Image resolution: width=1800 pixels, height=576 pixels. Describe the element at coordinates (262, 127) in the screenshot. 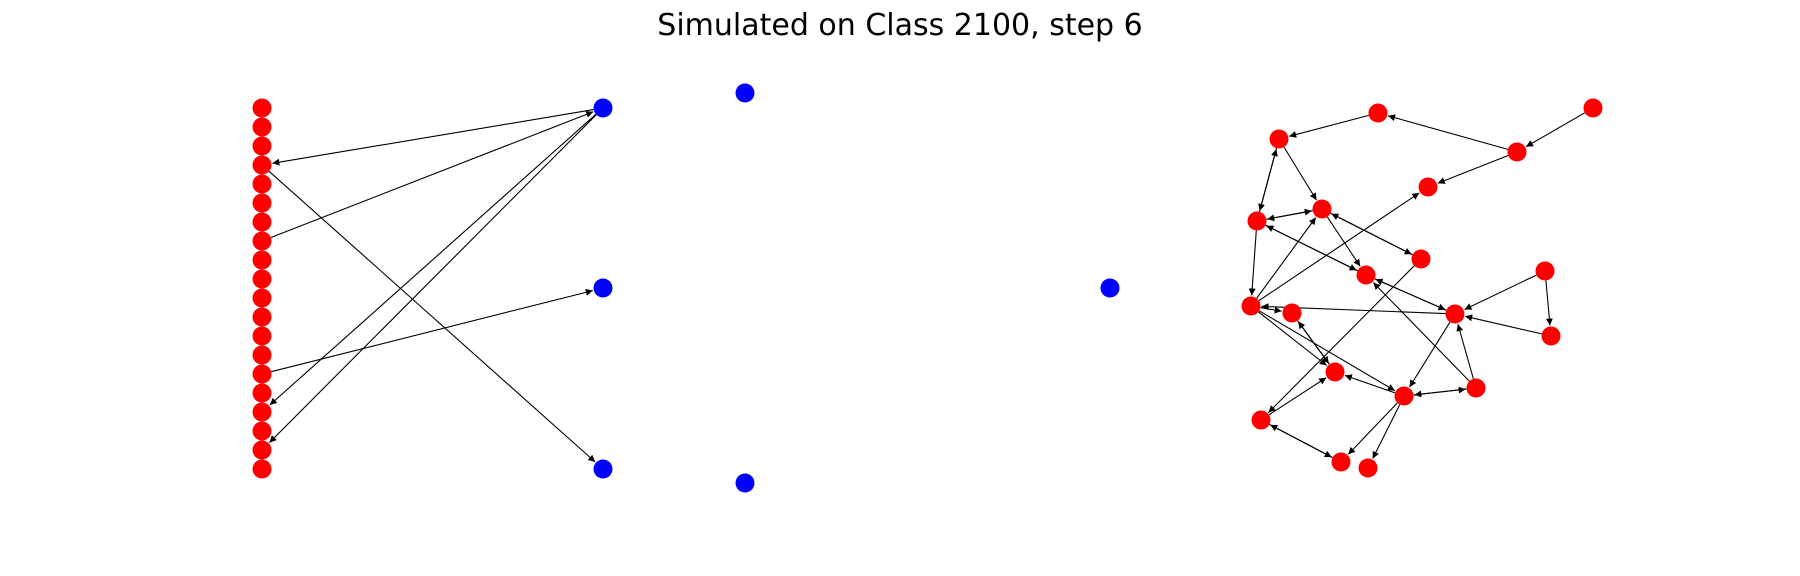

I see `node-L1` at that location.